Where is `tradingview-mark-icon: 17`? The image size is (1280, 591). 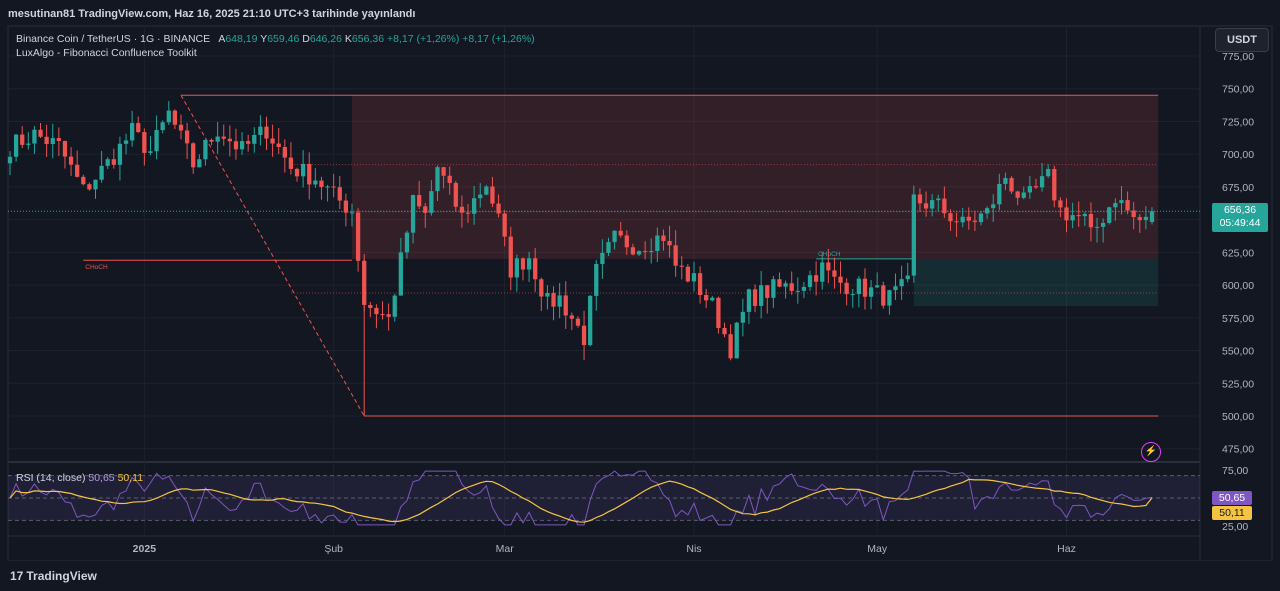
tradingview-mark-icon: 17 is located at coordinates (17, 576).